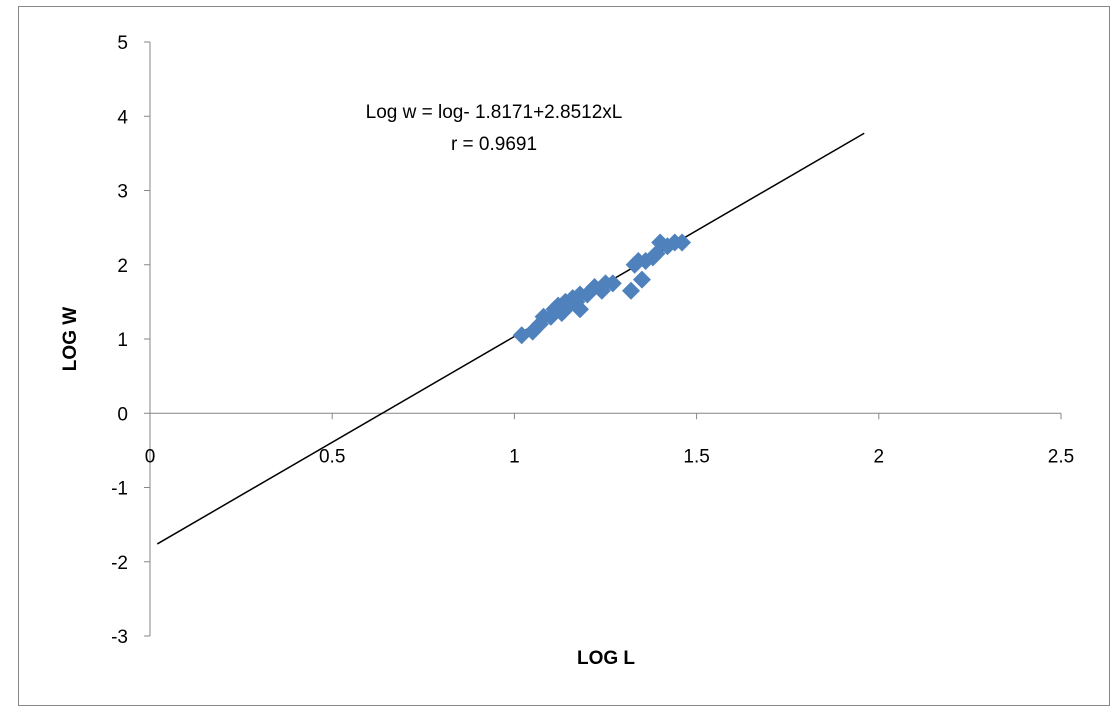 This screenshot has height=714, width=1119. What do you see at coordinates (514, 456) in the screenshot?
I see `x-tick-label: 1` at bounding box center [514, 456].